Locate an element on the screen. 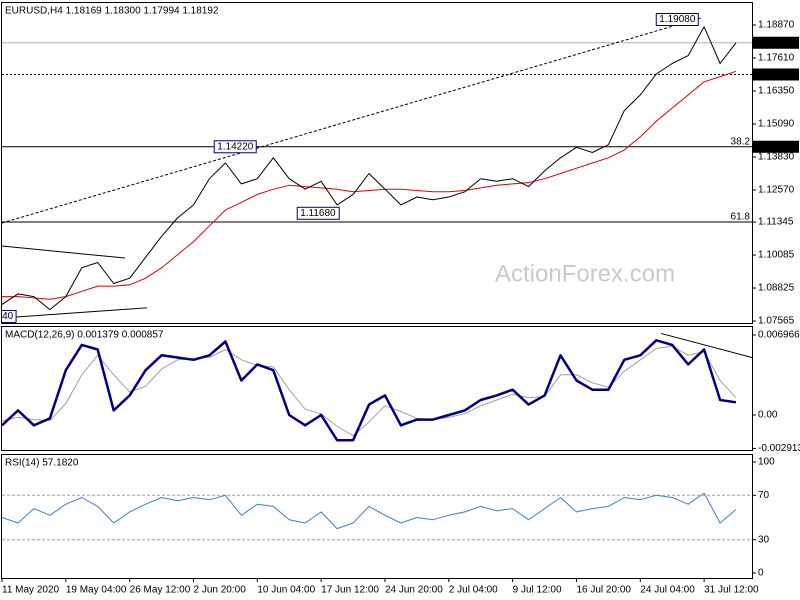 This screenshot has width=800, height=600. x-tick-label: 16 Jul 20:00 is located at coordinates (603, 590).